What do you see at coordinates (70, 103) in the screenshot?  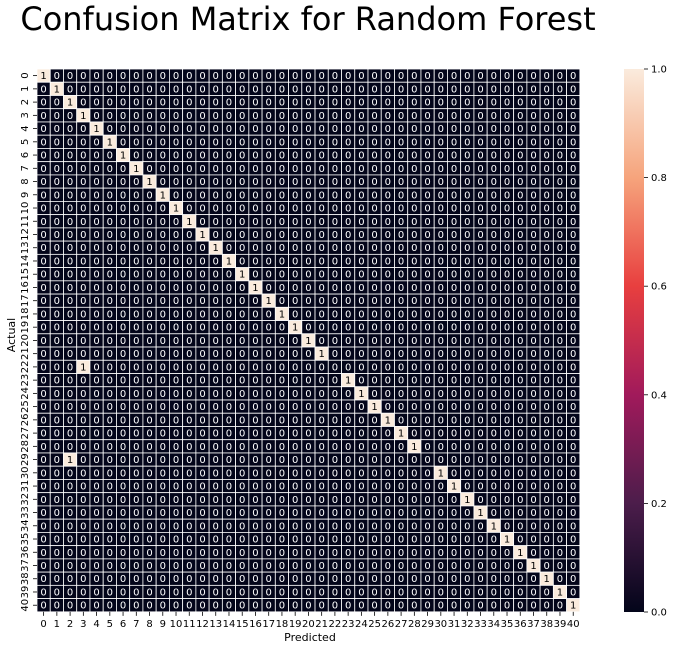 I see `cell-value-label: 1` at bounding box center [70, 103].